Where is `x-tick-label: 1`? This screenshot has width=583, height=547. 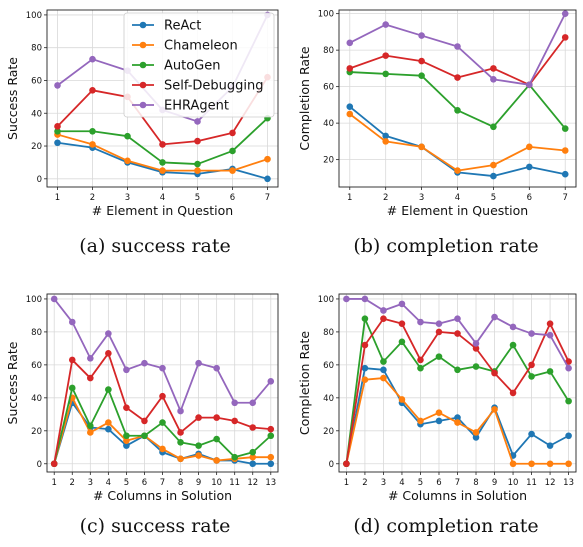
x-tick-label: 1 is located at coordinates (349, 198).